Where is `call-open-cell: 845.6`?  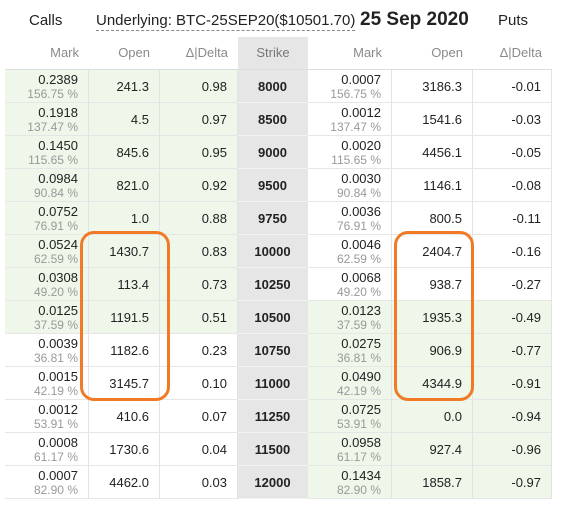
call-open-cell: 845.6 is located at coordinates (124, 152).